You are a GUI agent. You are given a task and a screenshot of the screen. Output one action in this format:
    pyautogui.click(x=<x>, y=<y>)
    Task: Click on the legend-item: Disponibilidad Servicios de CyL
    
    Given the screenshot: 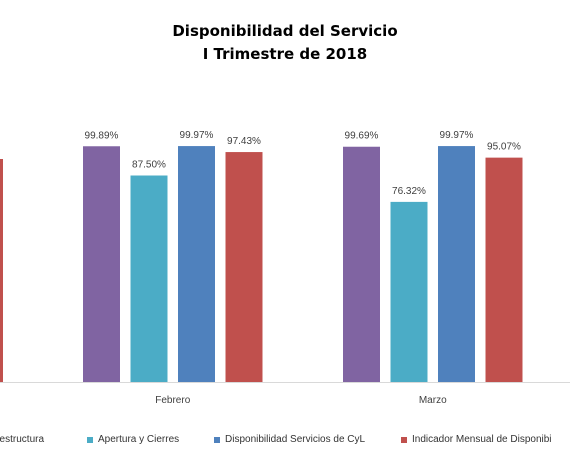 What is the action you would take?
    pyautogui.click(x=289, y=439)
    